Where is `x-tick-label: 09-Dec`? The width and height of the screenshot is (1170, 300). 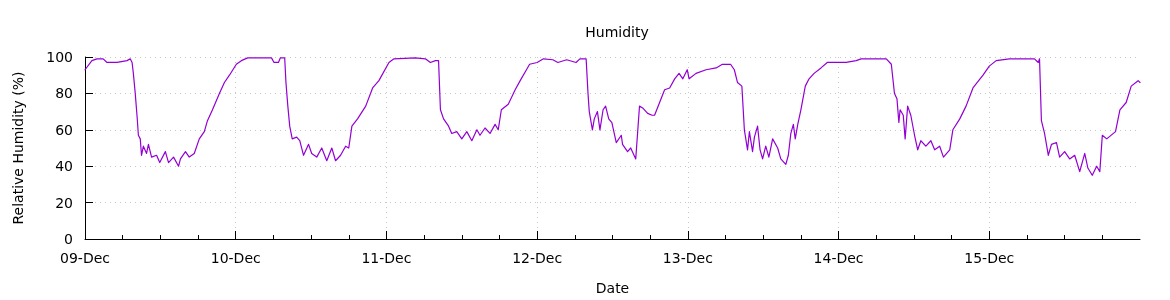
x-tick-label: 09-Dec is located at coordinates (85, 258).